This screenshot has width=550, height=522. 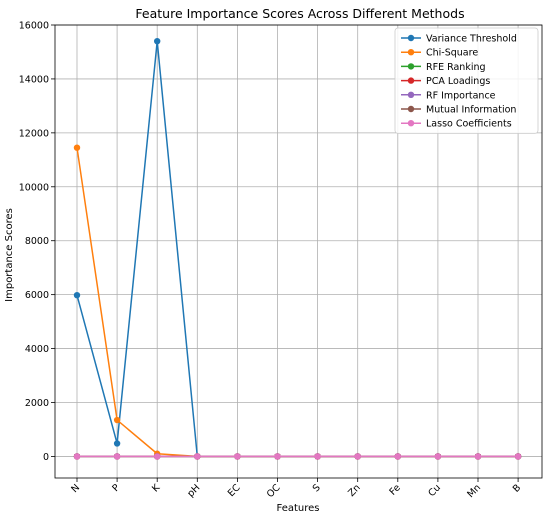 What do you see at coordinates (46, 457) in the screenshot?
I see `y-tick-label: 0` at bounding box center [46, 457].